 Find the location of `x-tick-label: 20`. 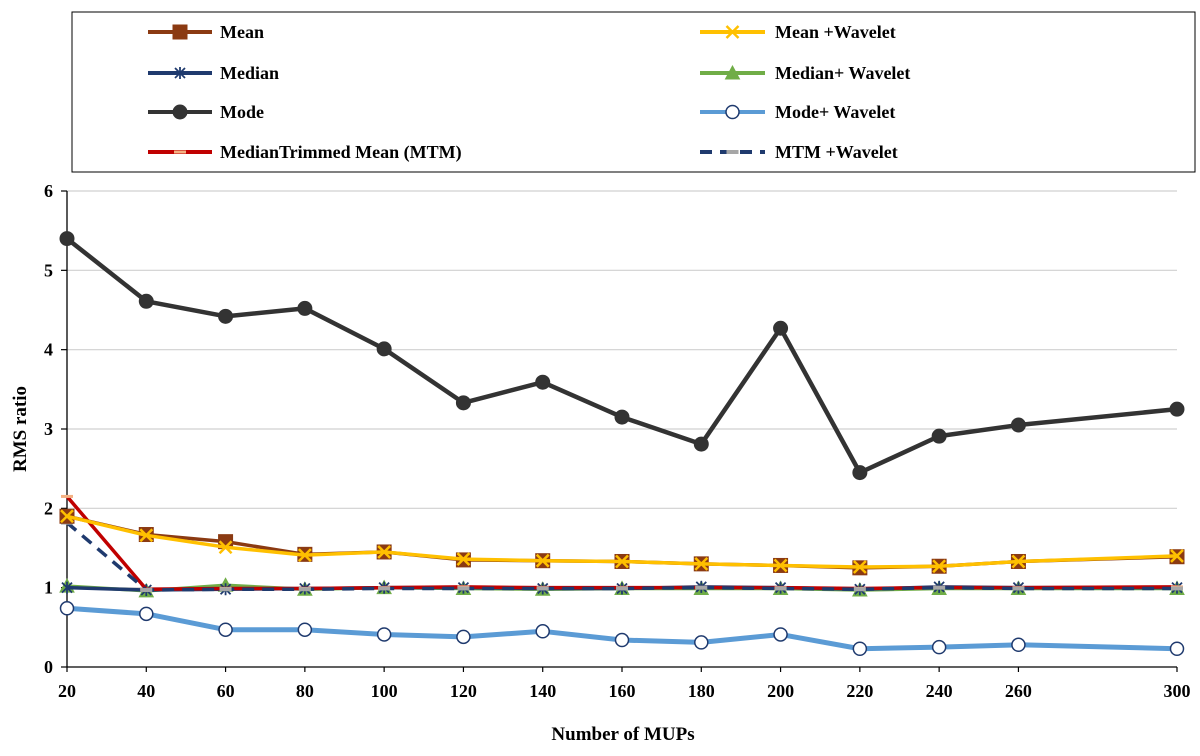

x-tick-label: 20 is located at coordinates (67, 691).